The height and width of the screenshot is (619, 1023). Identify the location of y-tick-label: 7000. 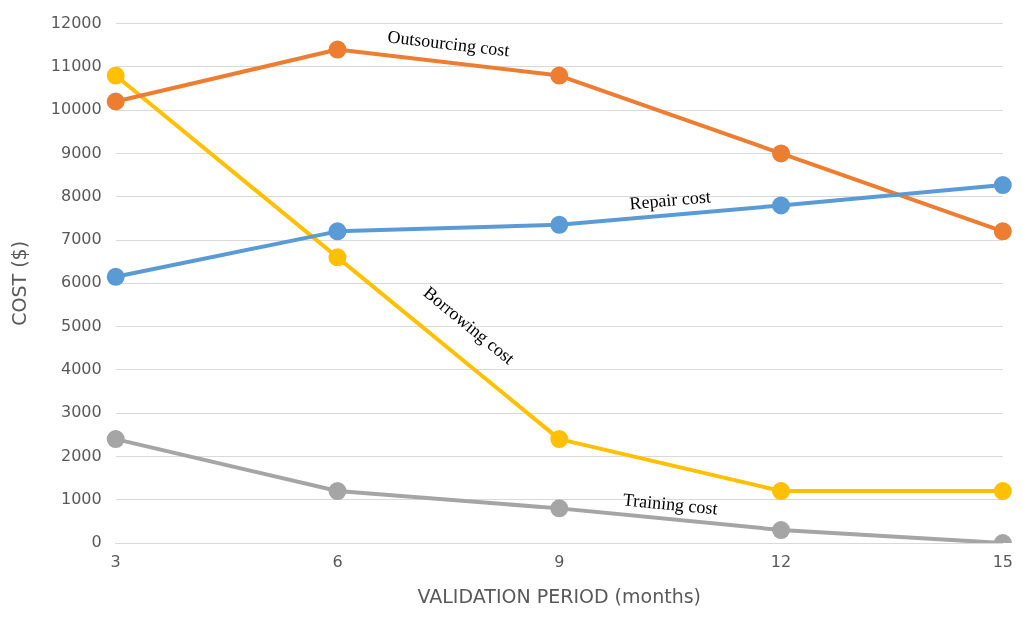
(81, 239).